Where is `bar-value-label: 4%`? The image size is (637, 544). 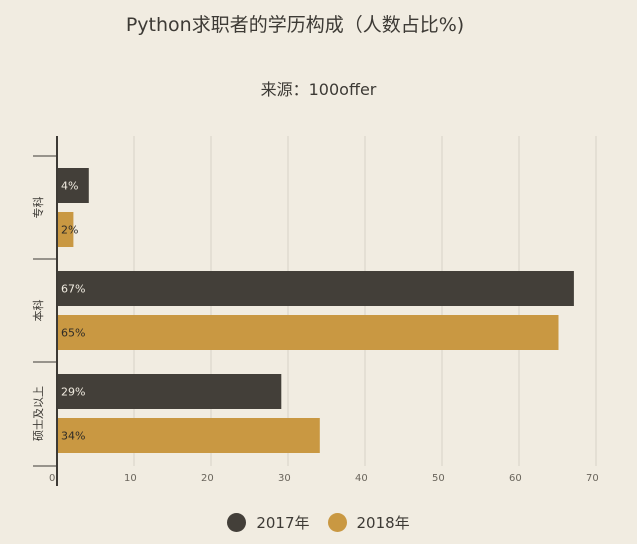
bar-value-label: 4% is located at coordinates (69, 186).